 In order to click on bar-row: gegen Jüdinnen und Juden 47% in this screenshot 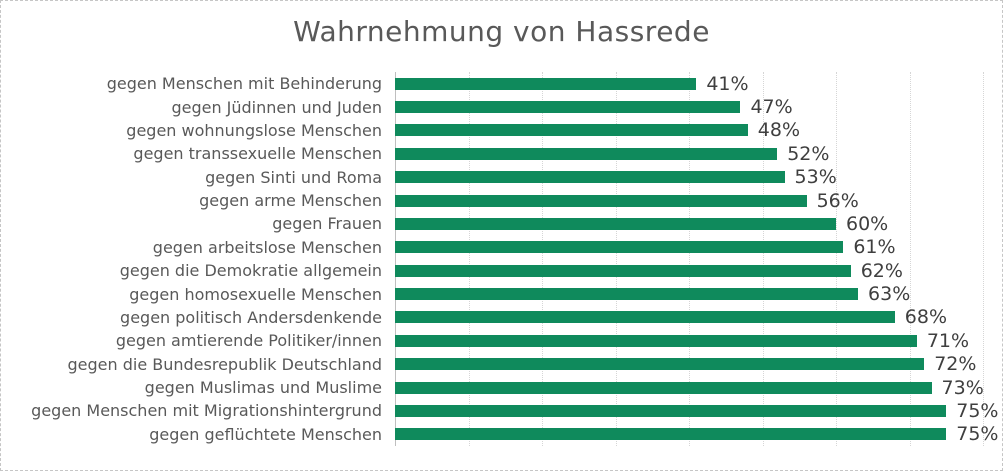, I will do `click(501, 106)`.